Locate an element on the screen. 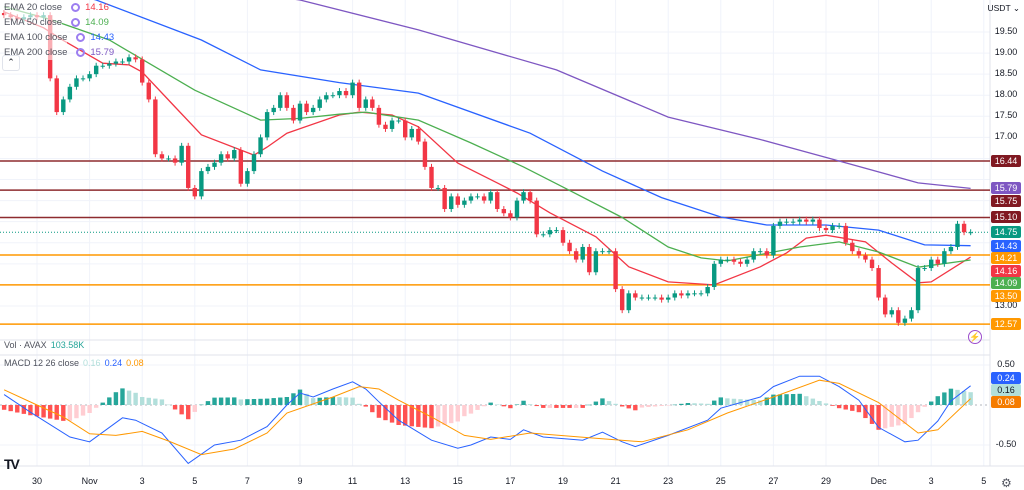 The image size is (1024, 490). legend-value: 14.16 is located at coordinates (97, 7).